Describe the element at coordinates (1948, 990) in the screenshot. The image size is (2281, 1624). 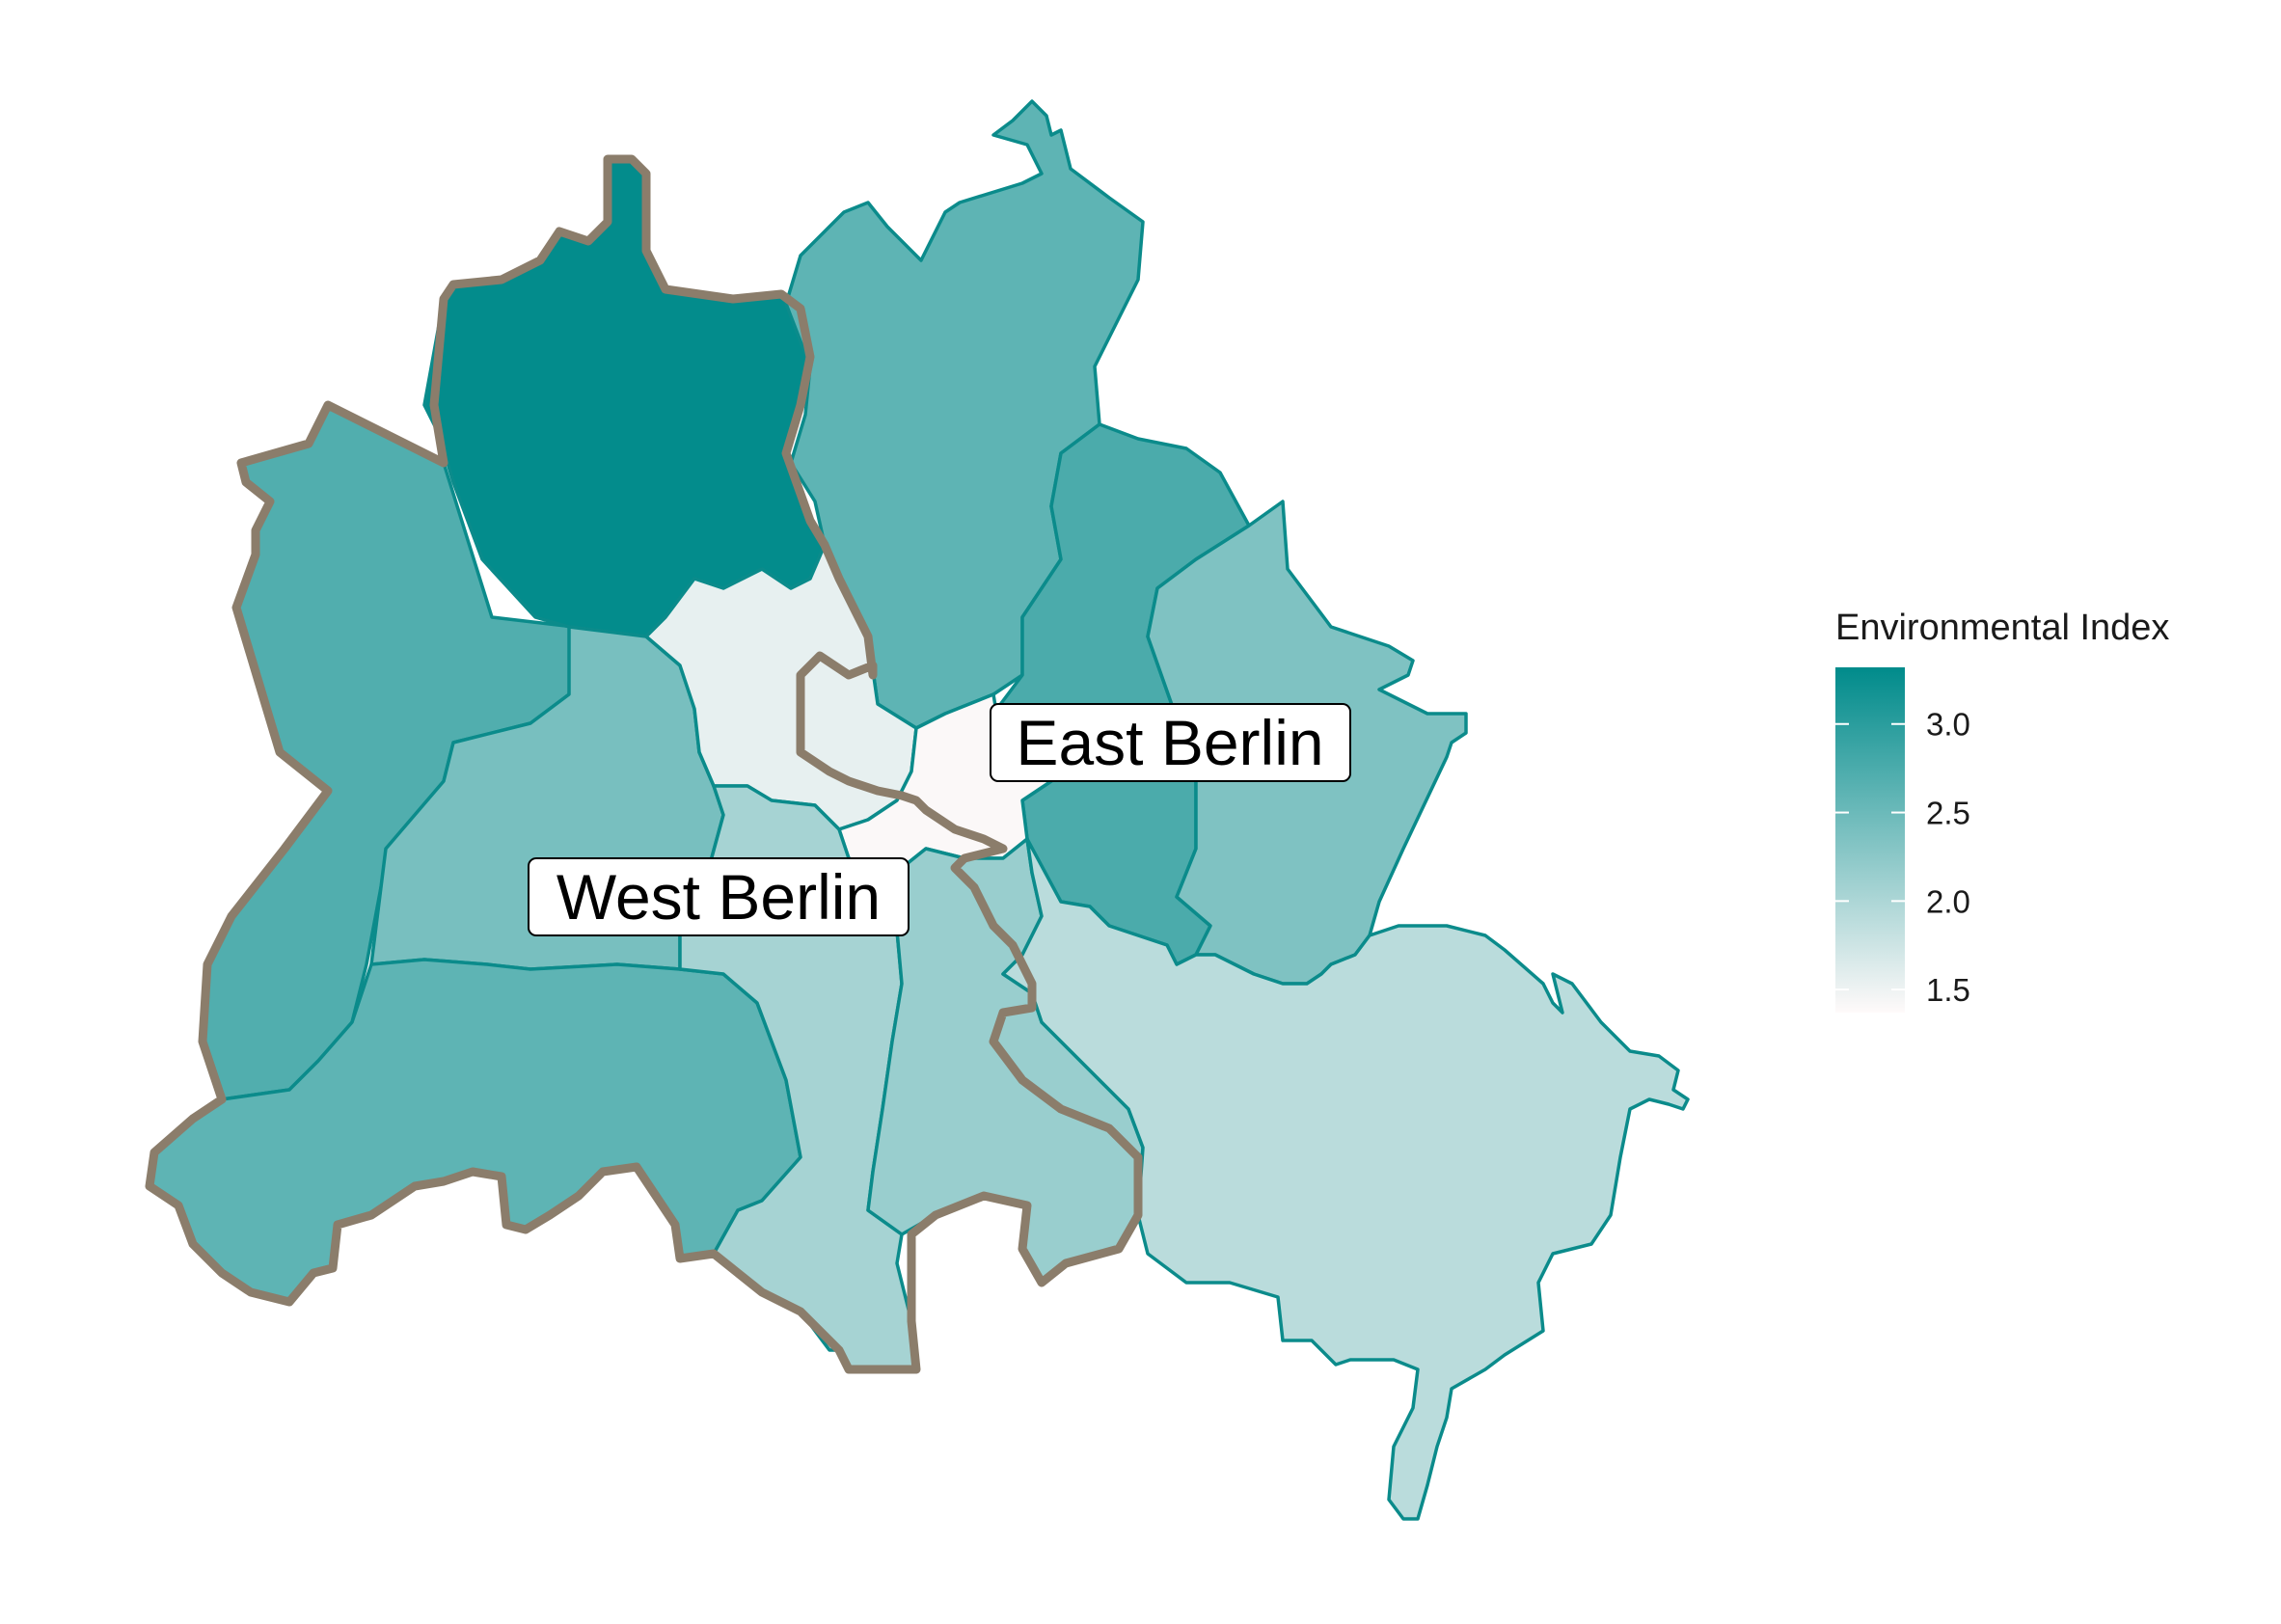
I see `legend-tick-label: 1.5` at that location.